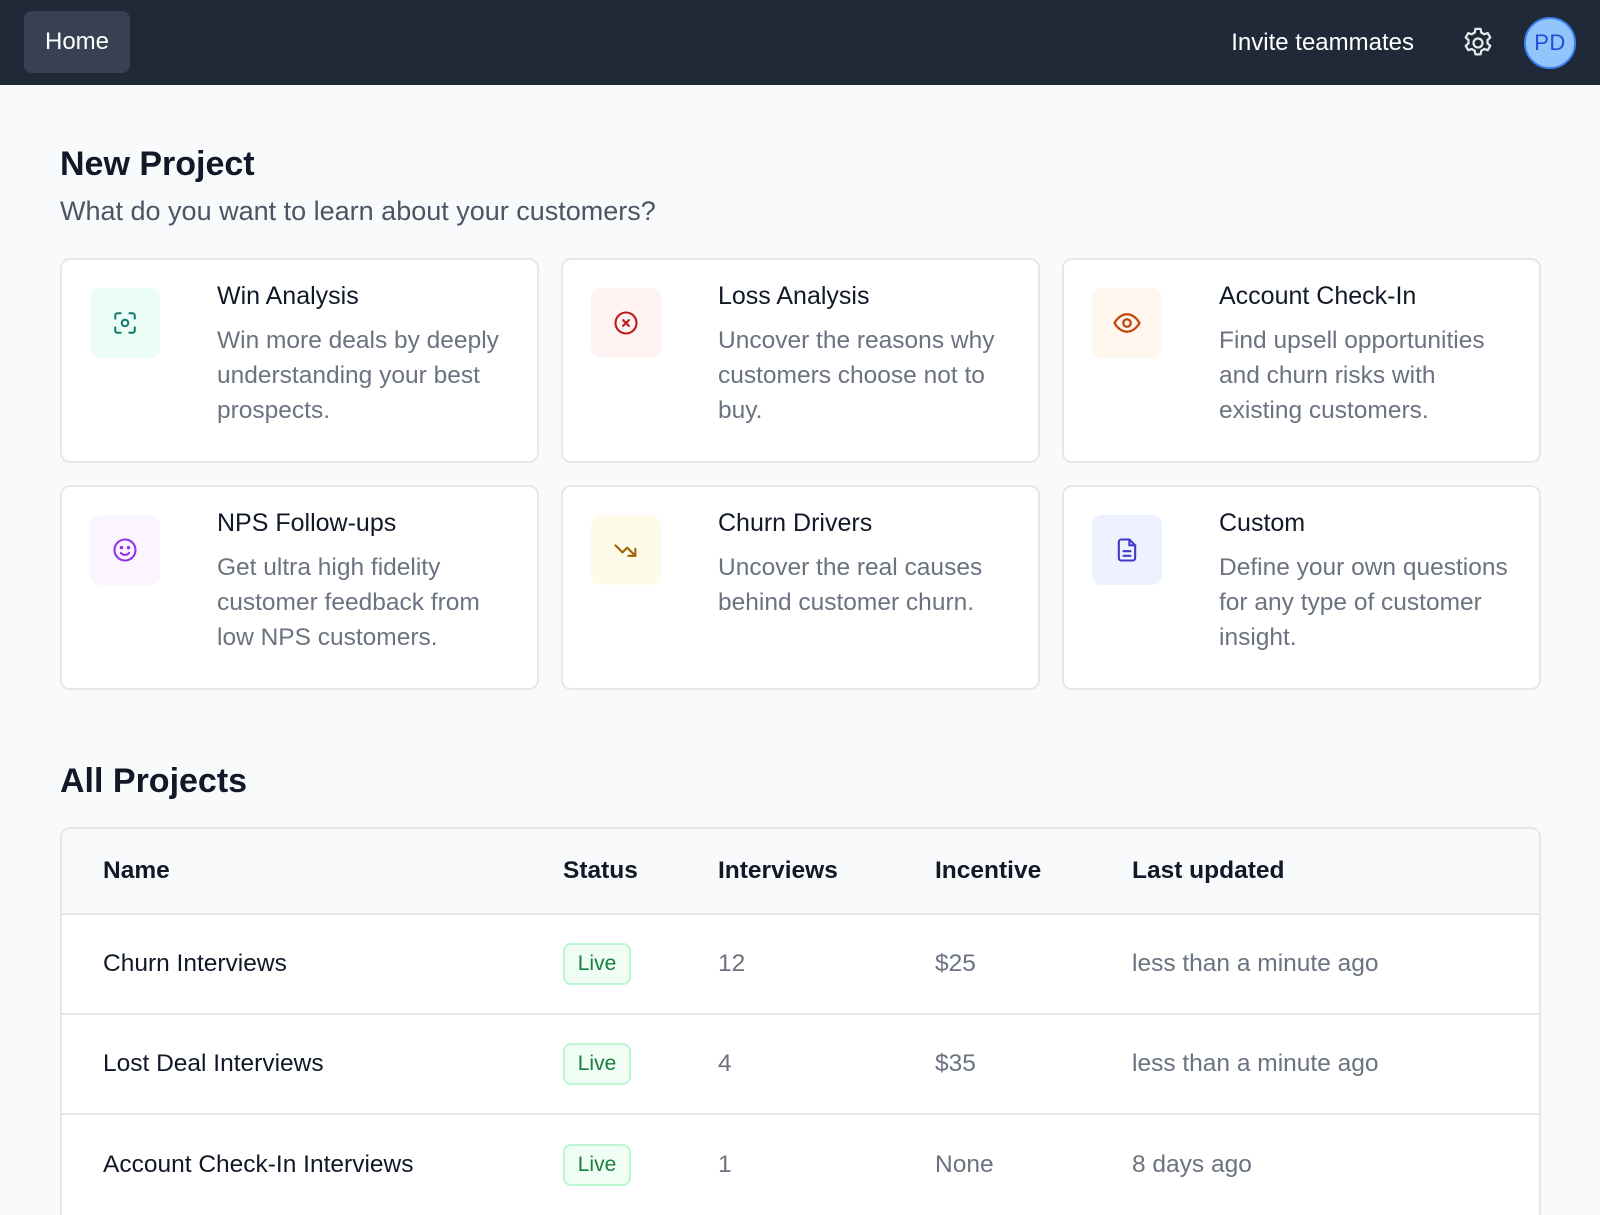 The image size is (1600, 1215). I want to click on trending-down-icon, so click(626, 550).